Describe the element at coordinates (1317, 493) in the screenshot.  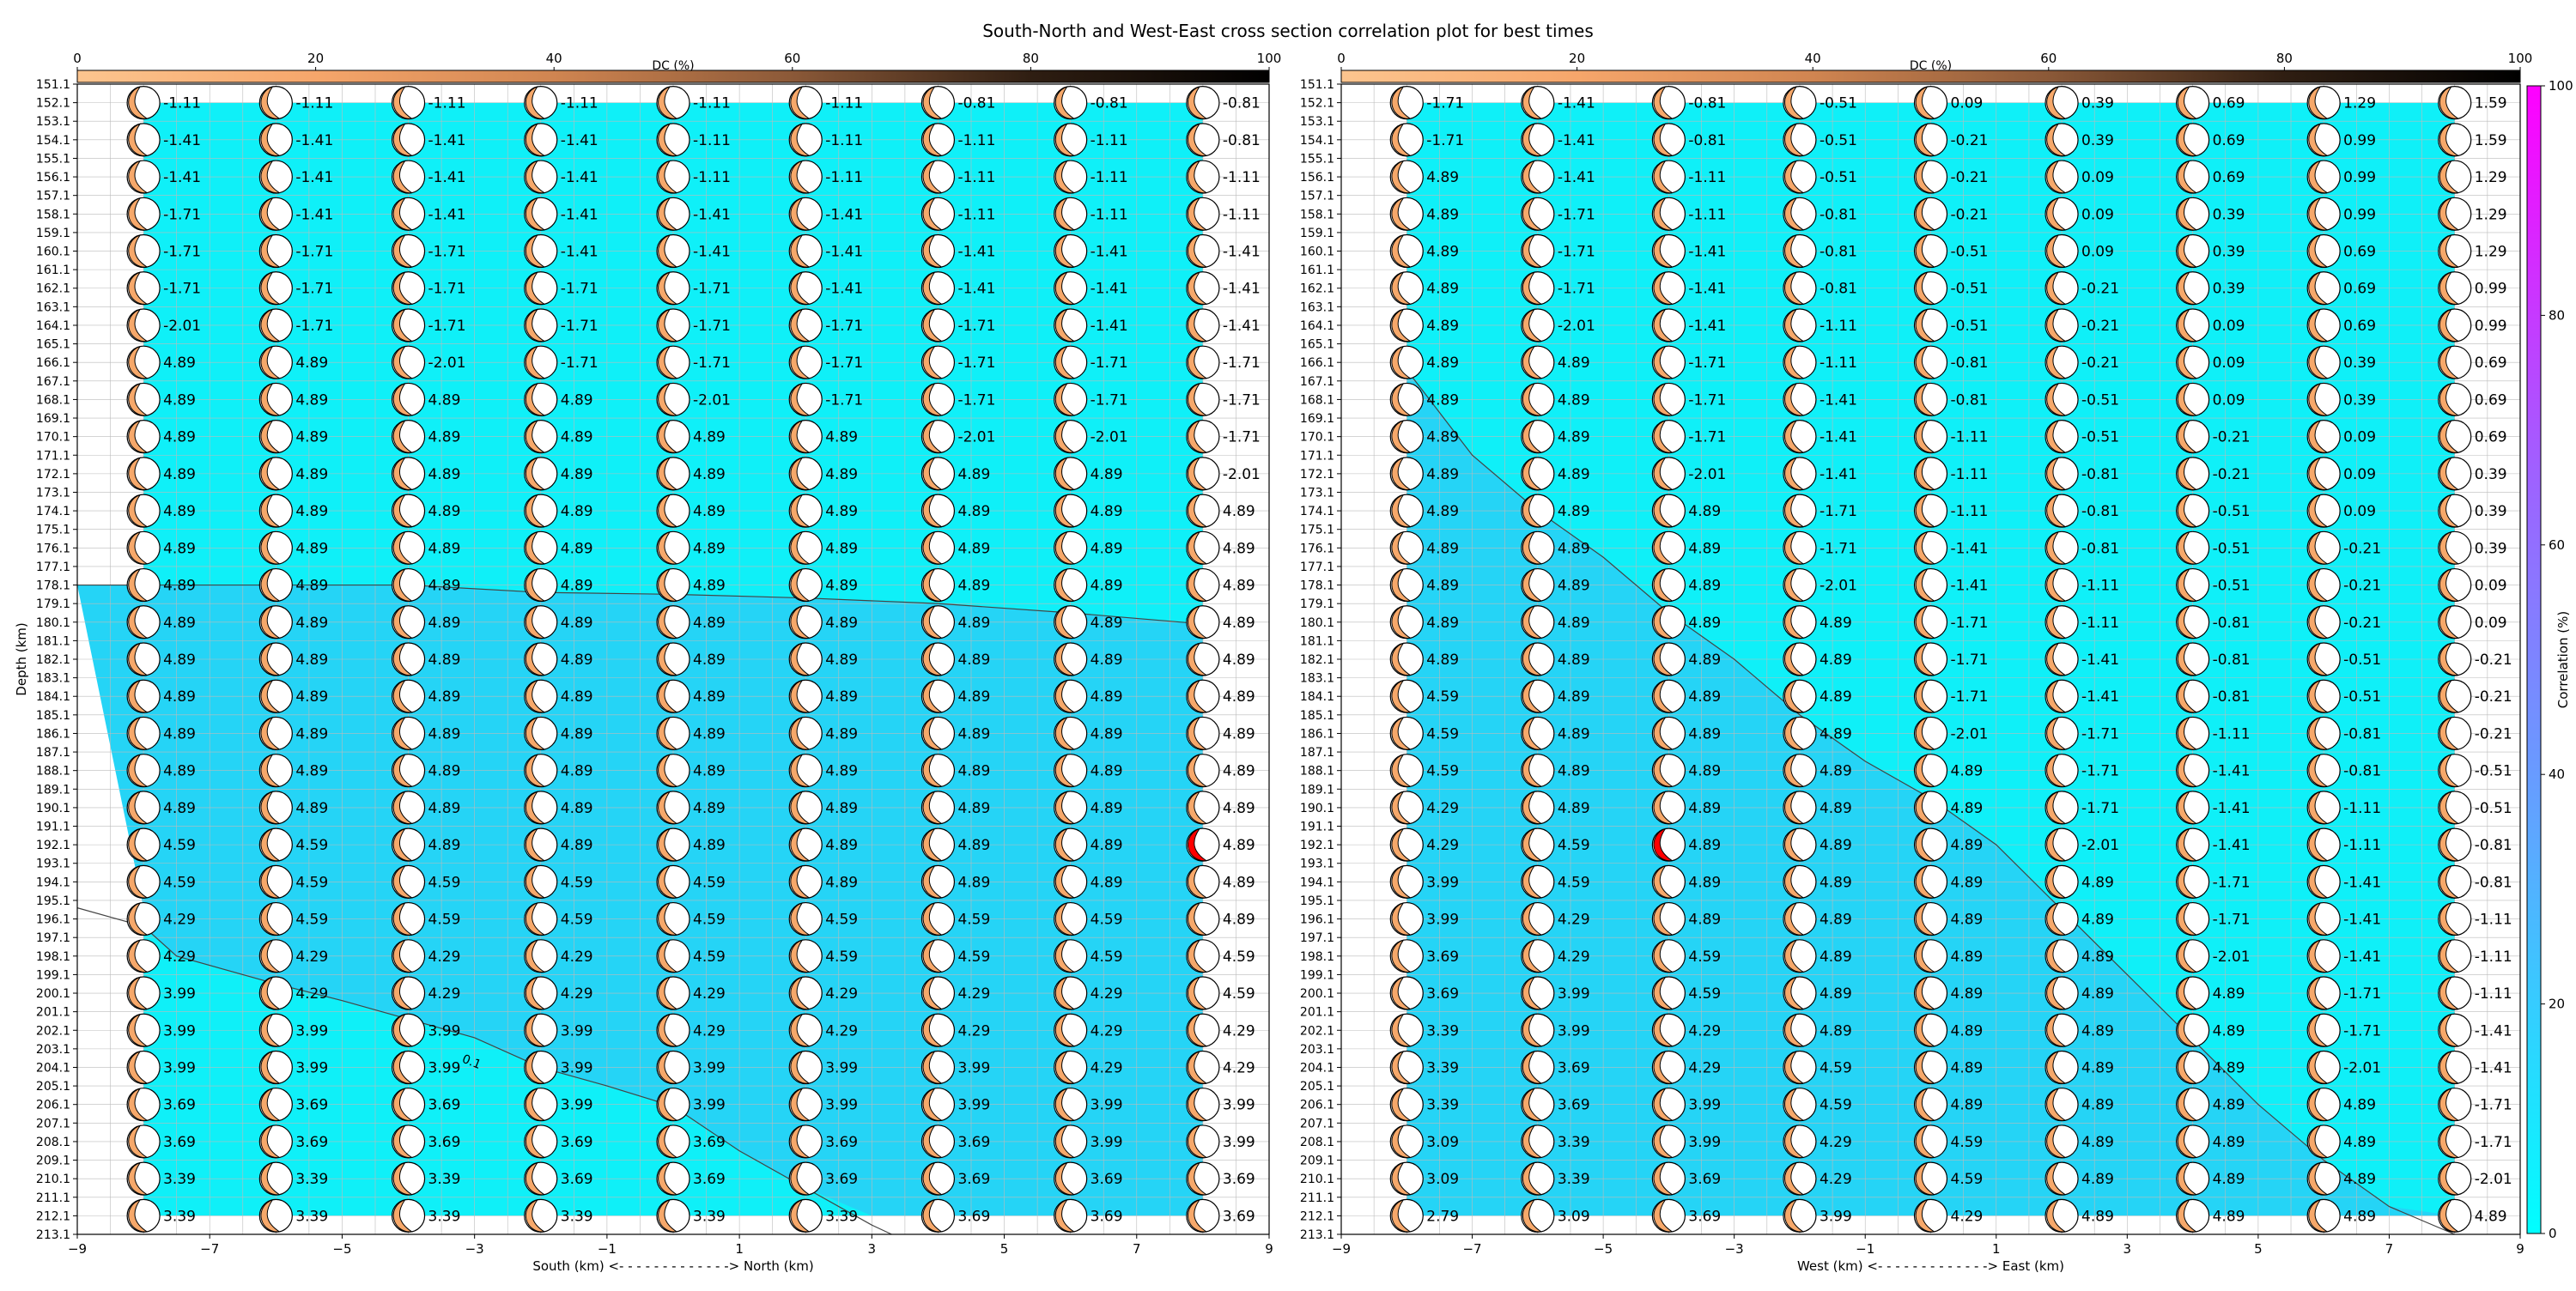
I see `y-tick-label: 173.1` at that location.